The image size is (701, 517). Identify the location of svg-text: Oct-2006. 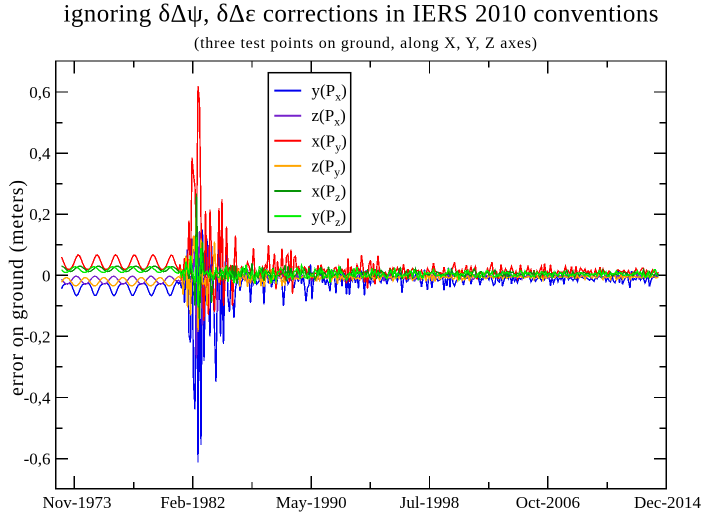
(548, 502).